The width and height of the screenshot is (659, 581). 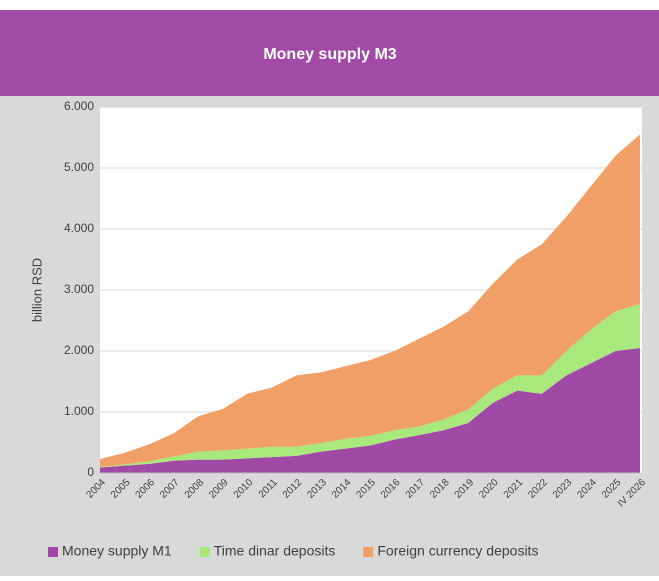 What do you see at coordinates (457, 551) in the screenshot?
I see `legend-label: Foreign currency deposits` at bounding box center [457, 551].